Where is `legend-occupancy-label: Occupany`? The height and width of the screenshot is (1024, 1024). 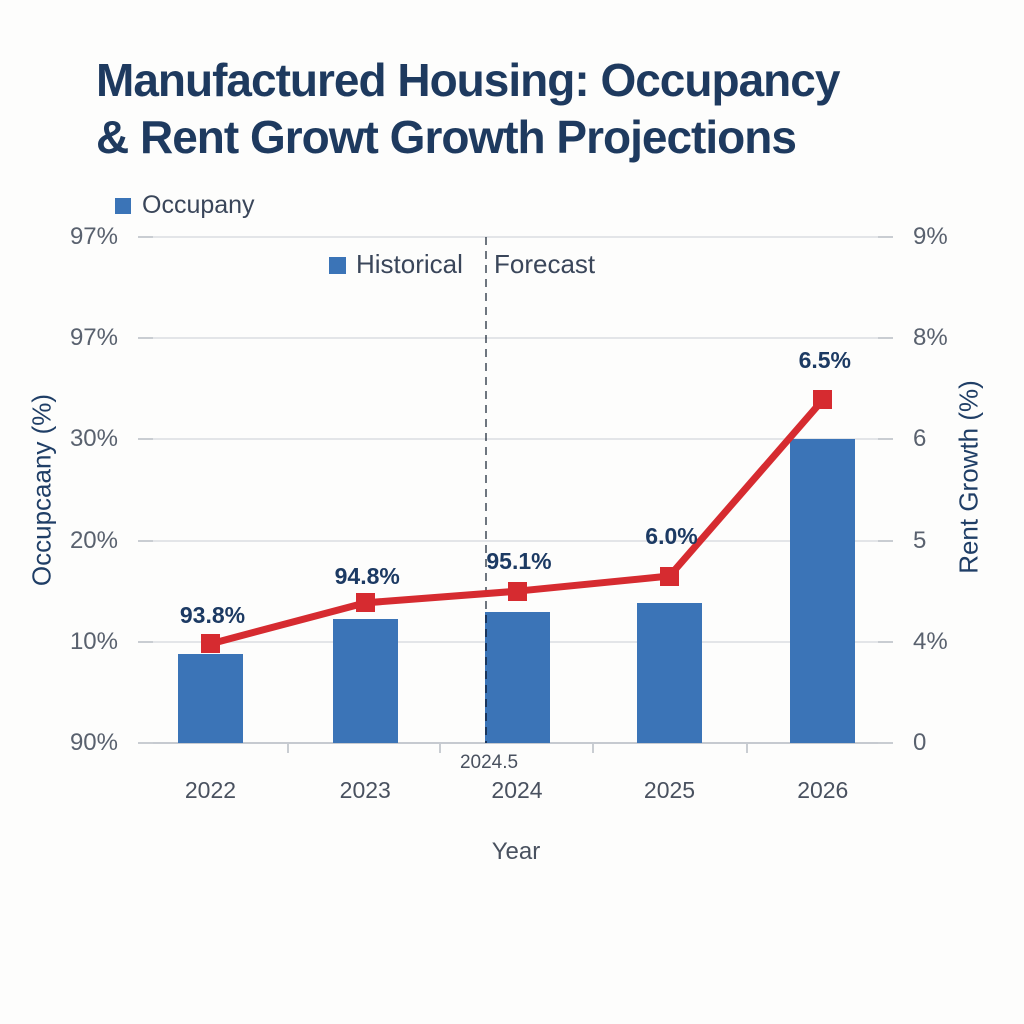
legend-occupancy-label: Occupany is located at coordinates (198, 205).